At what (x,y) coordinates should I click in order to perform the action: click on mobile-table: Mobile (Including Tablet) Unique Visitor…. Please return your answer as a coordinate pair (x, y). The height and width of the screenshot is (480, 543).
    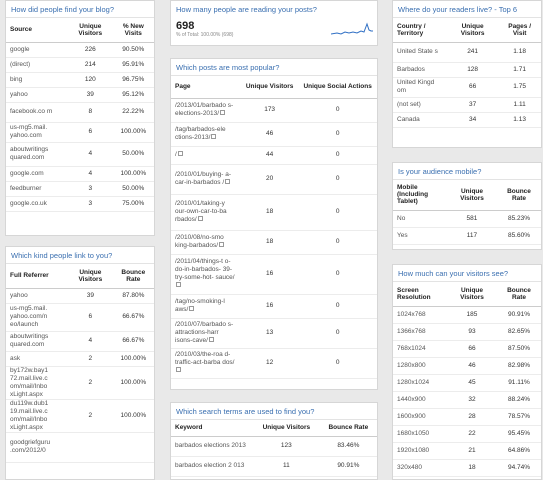
    Looking at the image, I should click on (467, 212).